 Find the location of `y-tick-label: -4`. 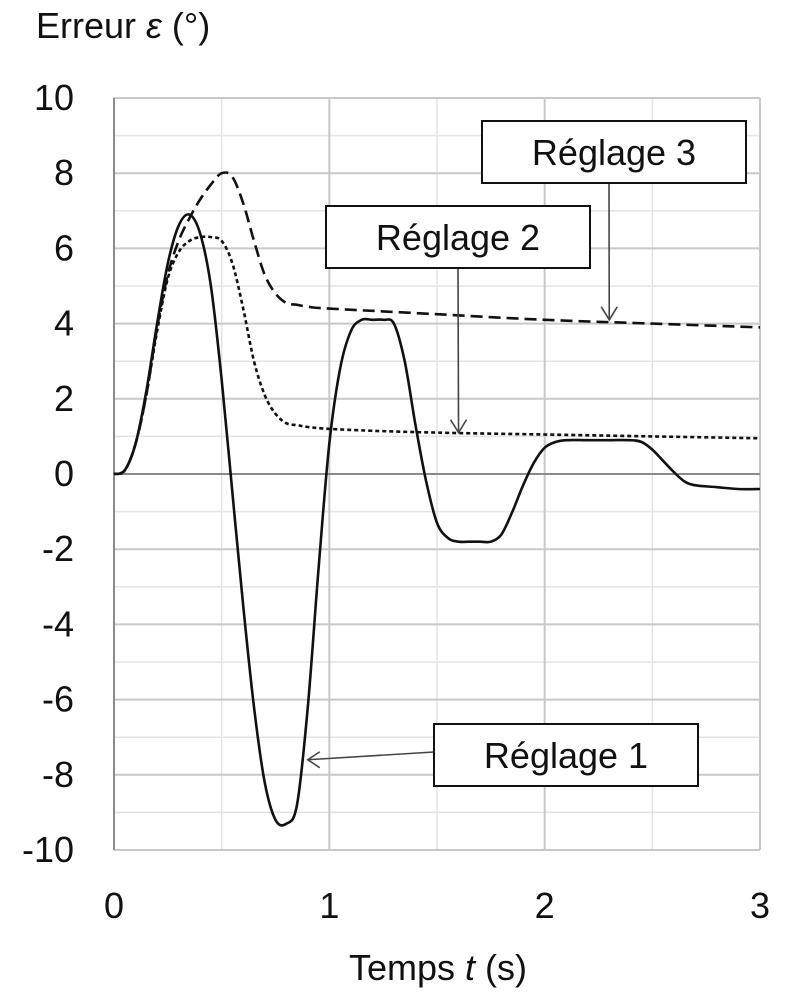

y-tick-label: -4 is located at coordinates (58, 623).